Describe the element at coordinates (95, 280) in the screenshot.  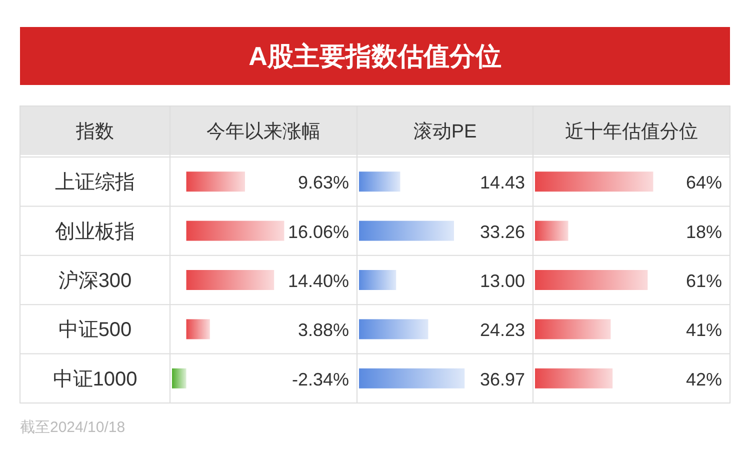
I see `y-tick-label: 沪深300` at that location.